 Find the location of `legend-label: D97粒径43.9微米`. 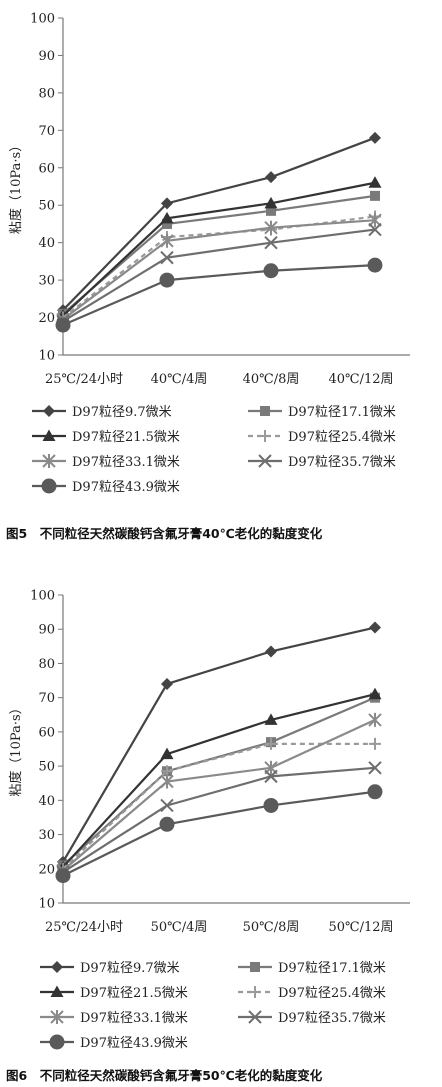

legend-label: D97粒径43.9微米 is located at coordinates (134, 1043).